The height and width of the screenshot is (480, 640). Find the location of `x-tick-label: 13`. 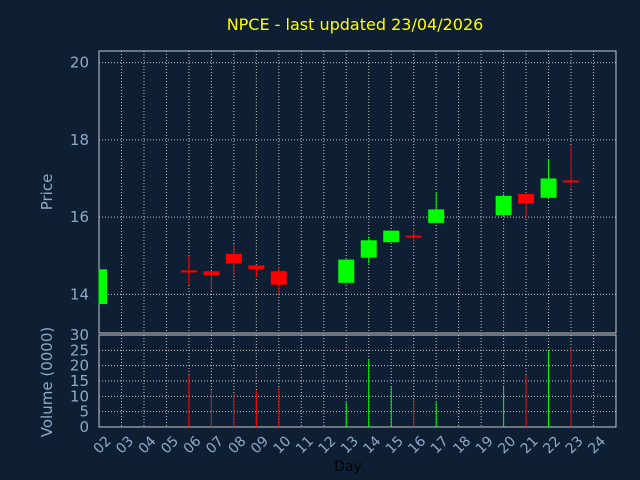

x-tick-label: 13 is located at coordinates (350, 445).